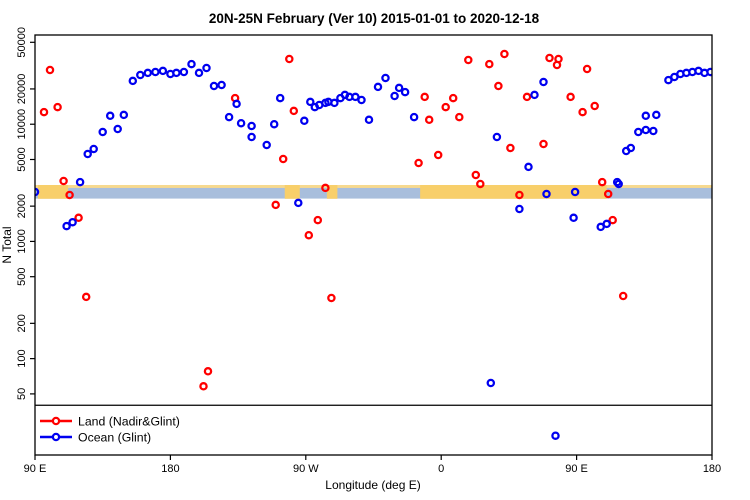 The image size is (750, 500). Describe the element at coordinates (22, 394) in the screenshot. I see `y-tick-label: 50` at that location.